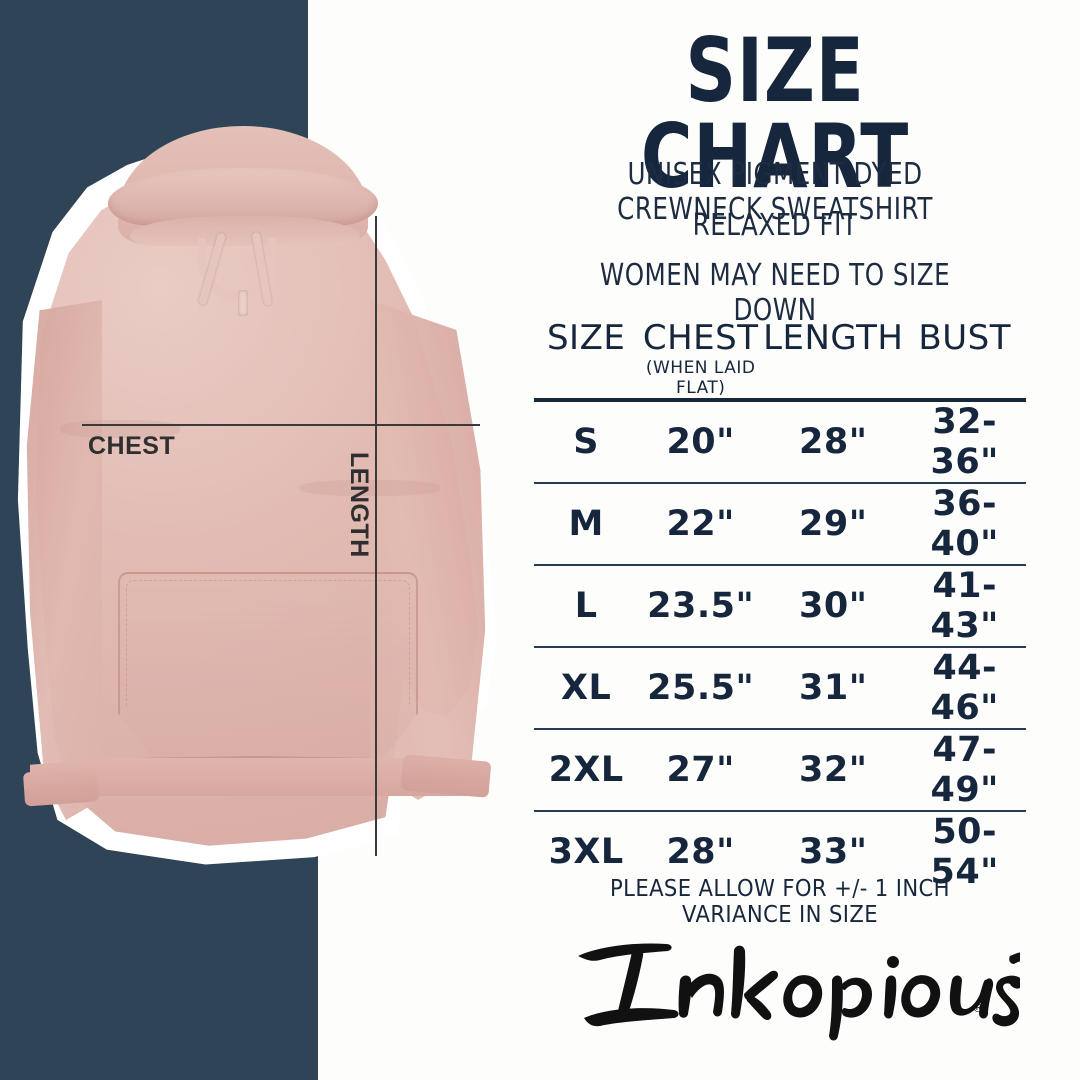 The width and height of the screenshot is (1080, 1080). What do you see at coordinates (61, 787) in the screenshot?
I see `cuff-left` at bounding box center [61, 787].